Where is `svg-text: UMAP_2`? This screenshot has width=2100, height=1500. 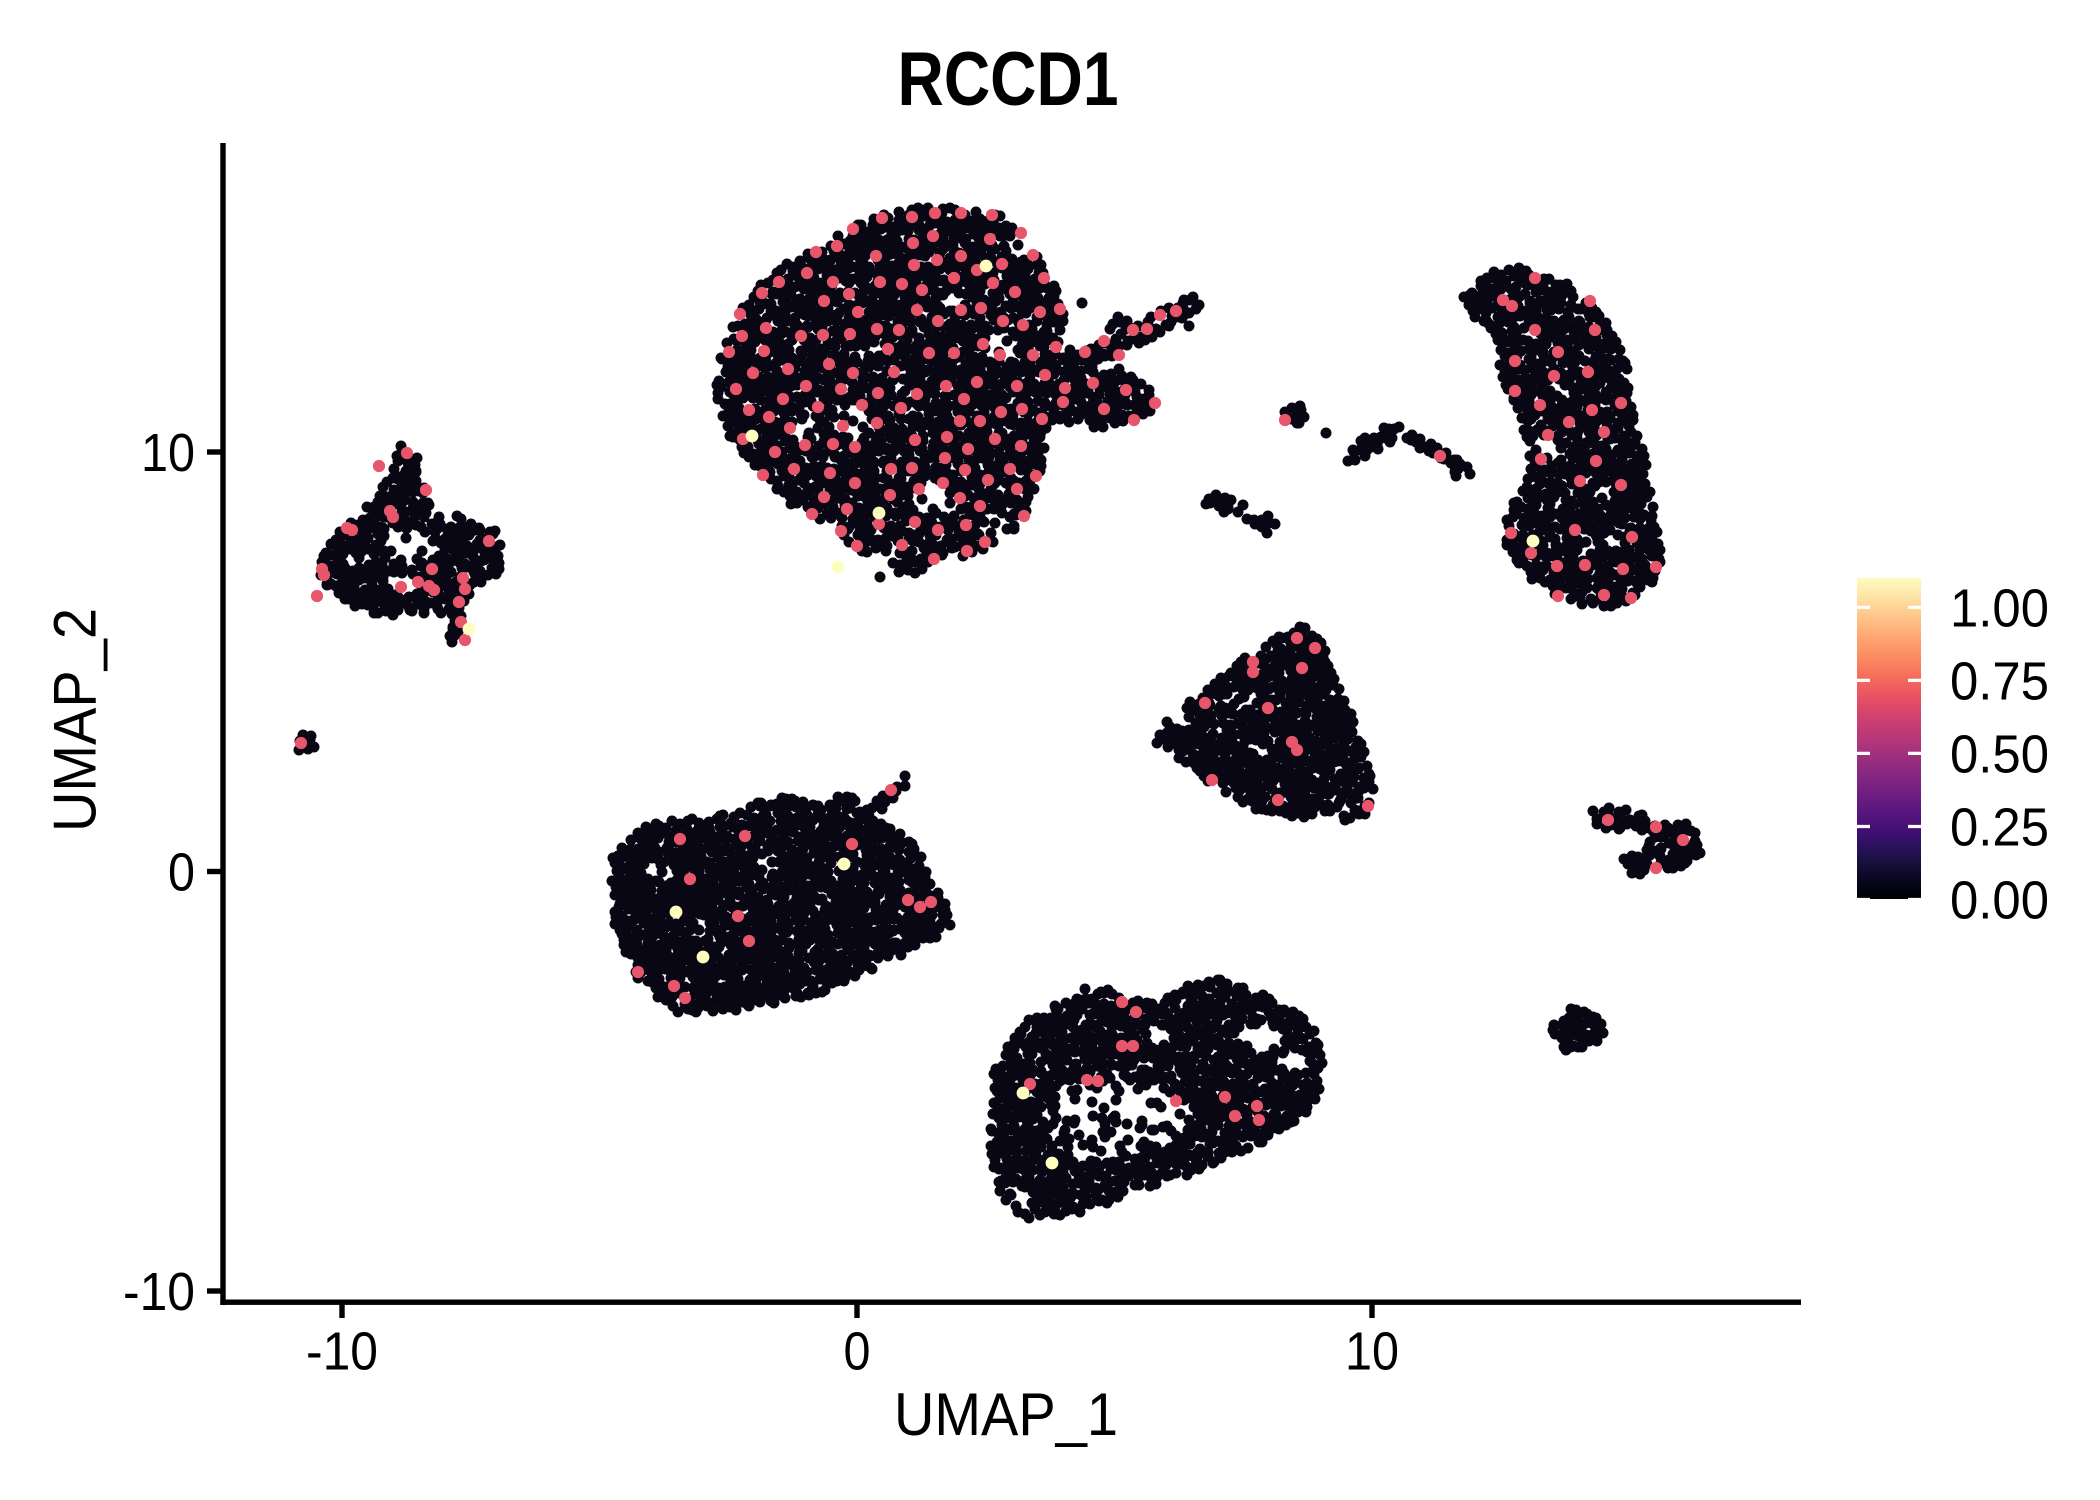 svg-text: UMAP_2 is located at coordinates (75, 720).